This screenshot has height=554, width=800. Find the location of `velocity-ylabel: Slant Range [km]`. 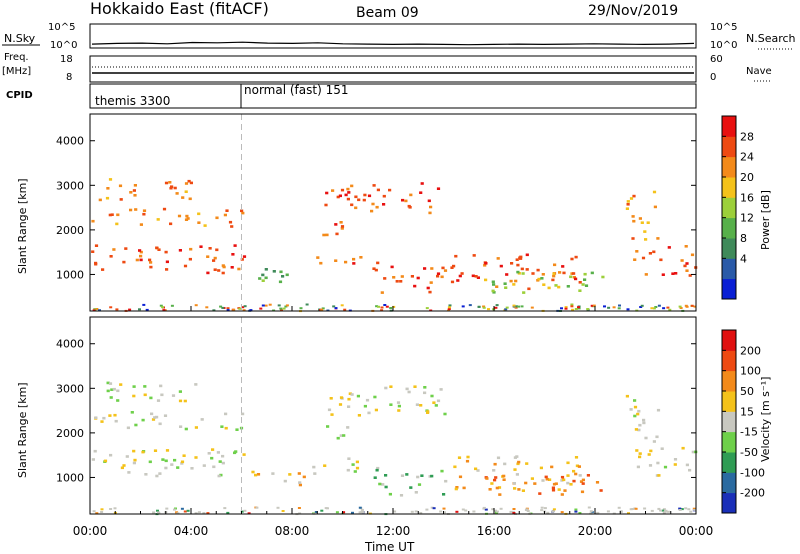

velocity-ylabel: Slant Range [km] is located at coordinates (22, 430).